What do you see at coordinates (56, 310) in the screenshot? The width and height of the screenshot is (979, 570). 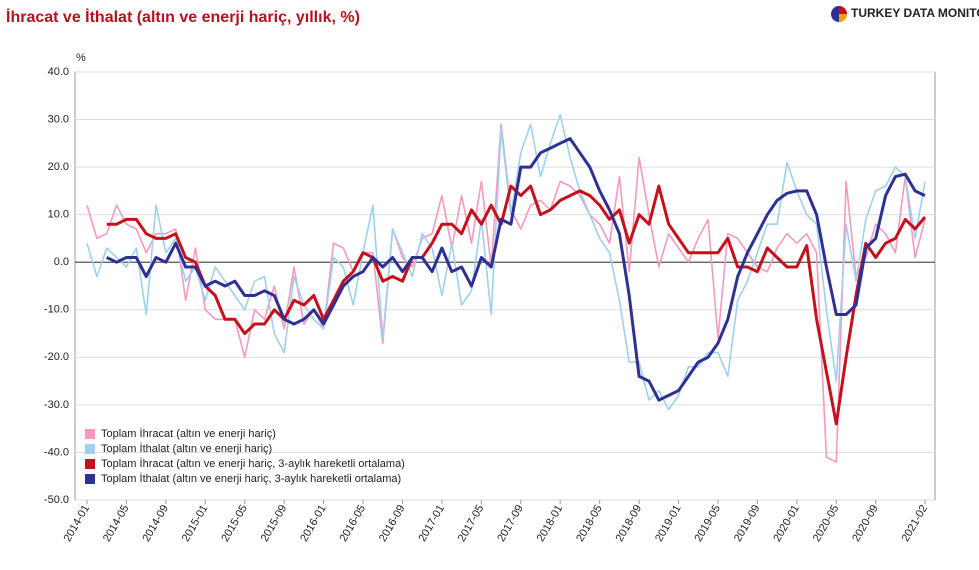 I see `y-tick-label: -10.0` at bounding box center [56, 310].